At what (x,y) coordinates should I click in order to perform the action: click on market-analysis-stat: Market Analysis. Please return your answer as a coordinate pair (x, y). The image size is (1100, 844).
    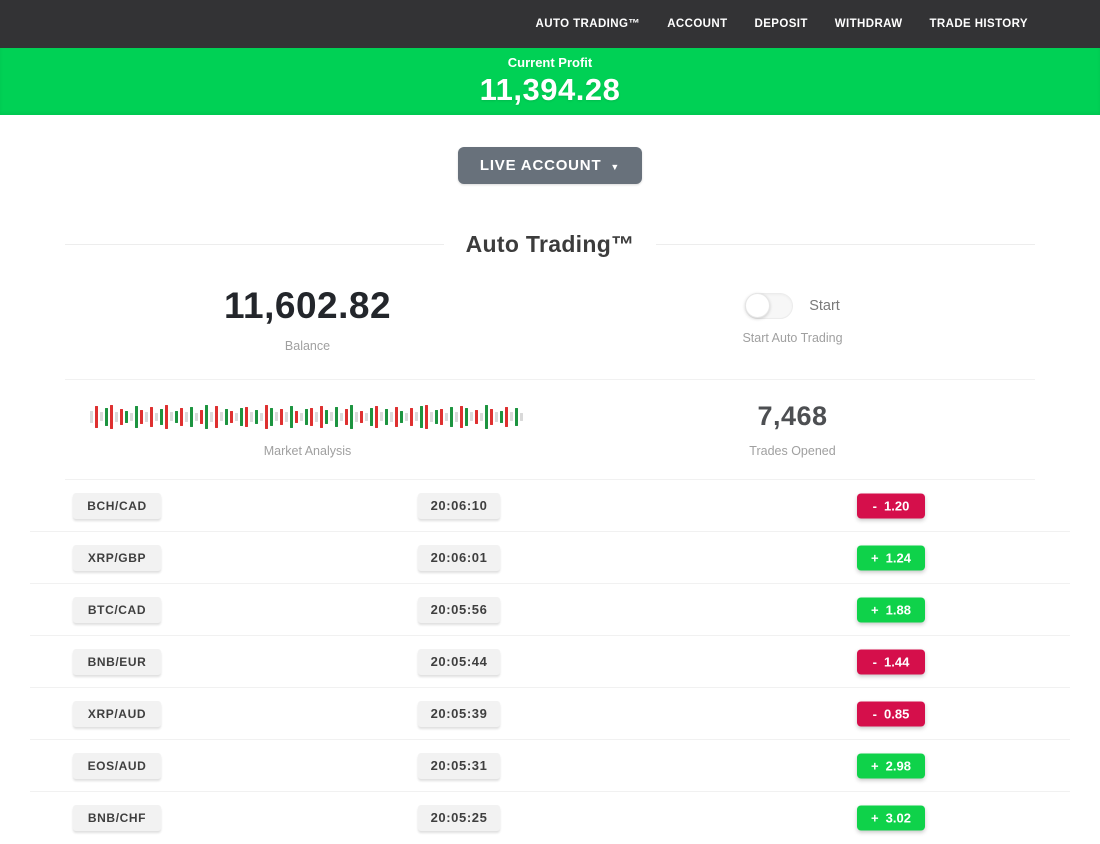
    Looking at the image, I should click on (307, 429).